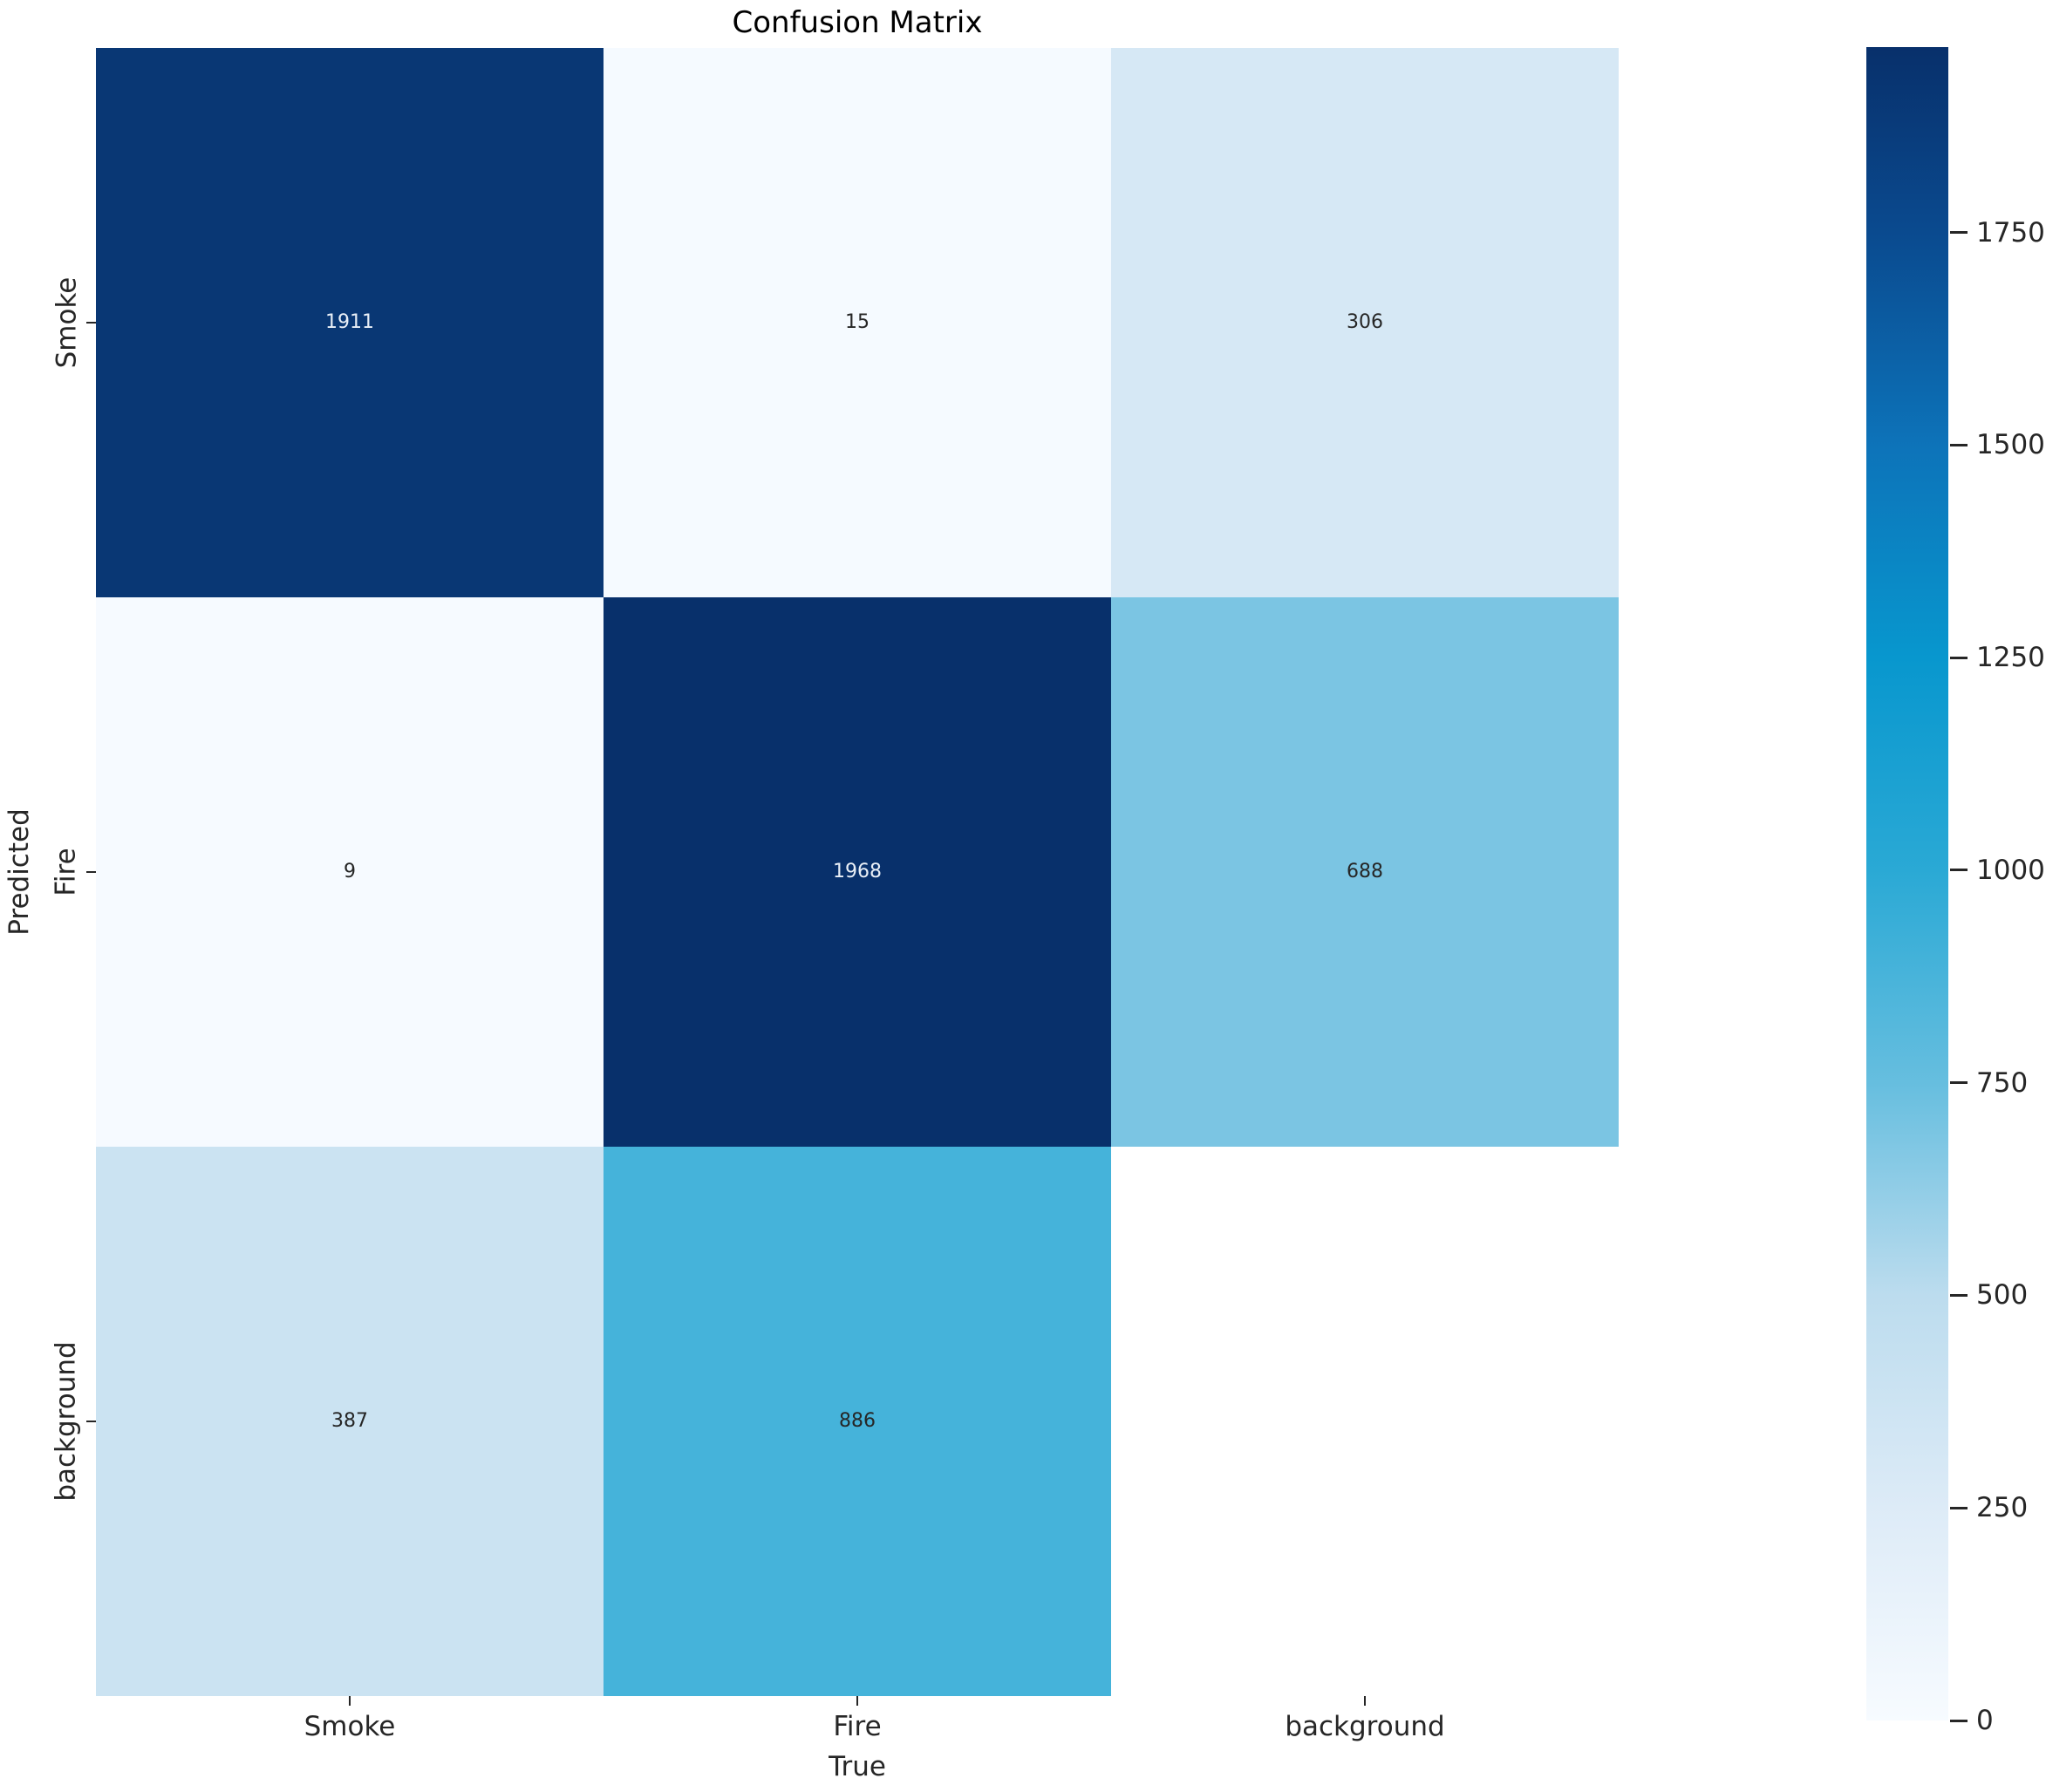 The image size is (2046, 1792). I want to click on heatmap-cell-background-background, so click(1365, 1421).